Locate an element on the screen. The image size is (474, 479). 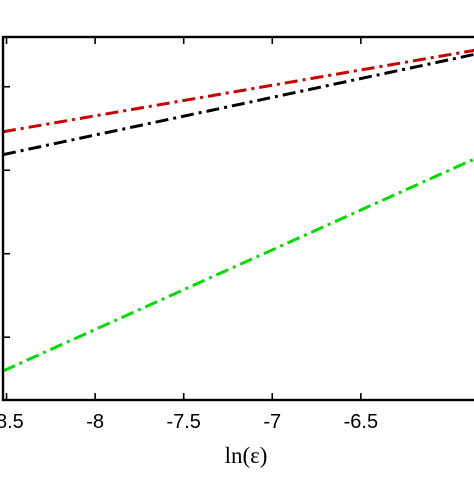
x-tick-label: -7.5 is located at coordinates (183, 422).